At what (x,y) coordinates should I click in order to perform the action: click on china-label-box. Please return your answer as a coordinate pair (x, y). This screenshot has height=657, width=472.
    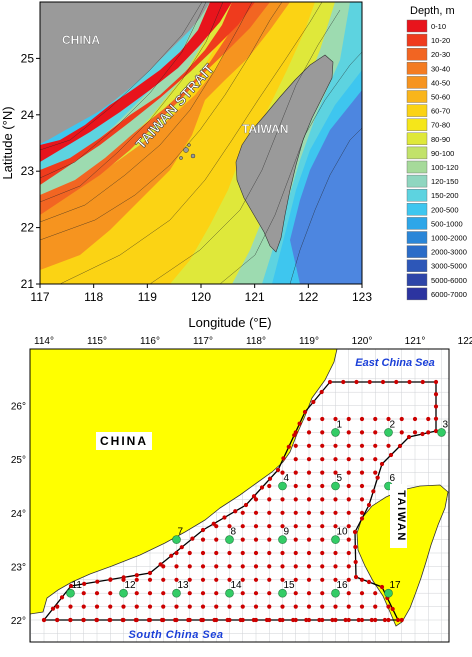
    Looking at the image, I should click on (124, 441).